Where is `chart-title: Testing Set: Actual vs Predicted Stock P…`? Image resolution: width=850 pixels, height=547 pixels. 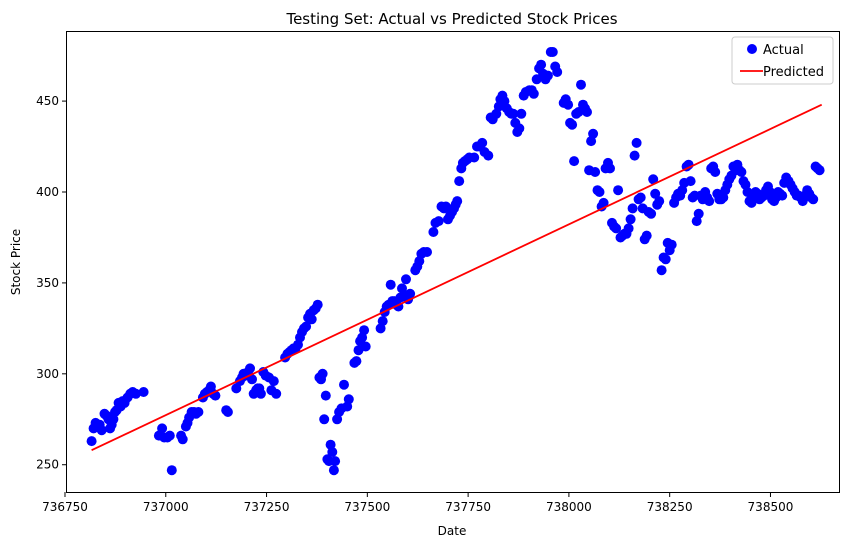
chart-title: Testing Set: Actual vs Predicted Stock P… is located at coordinates (451, 19).